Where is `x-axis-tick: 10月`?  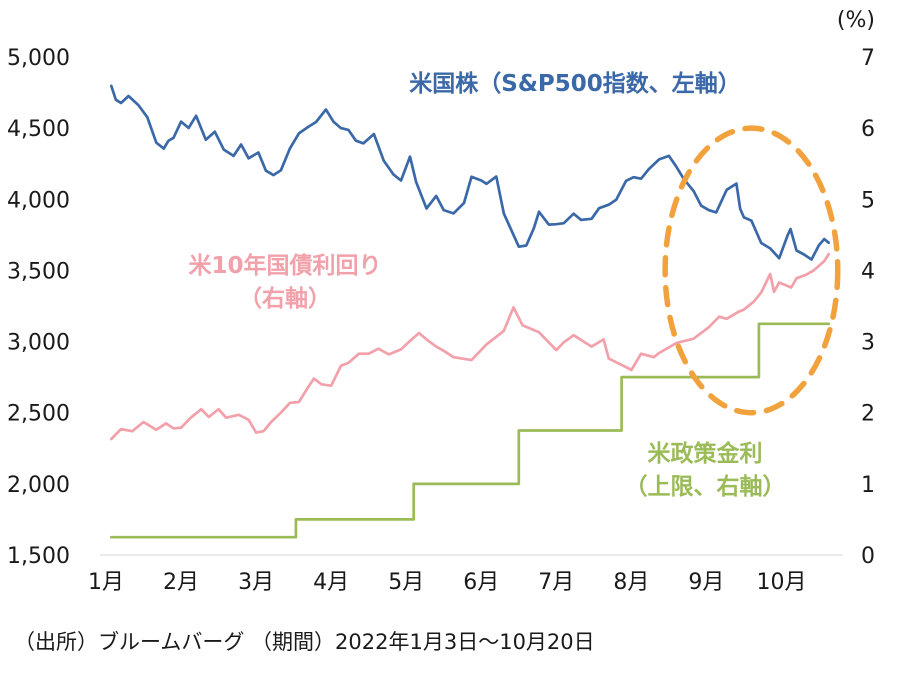 x-axis-tick: 10月 is located at coordinates (781, 582).